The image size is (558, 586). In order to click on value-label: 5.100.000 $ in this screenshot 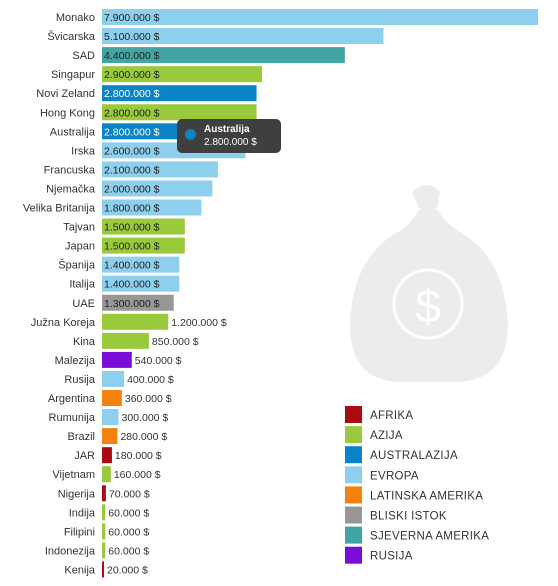, I will do `click(132, 37)`.